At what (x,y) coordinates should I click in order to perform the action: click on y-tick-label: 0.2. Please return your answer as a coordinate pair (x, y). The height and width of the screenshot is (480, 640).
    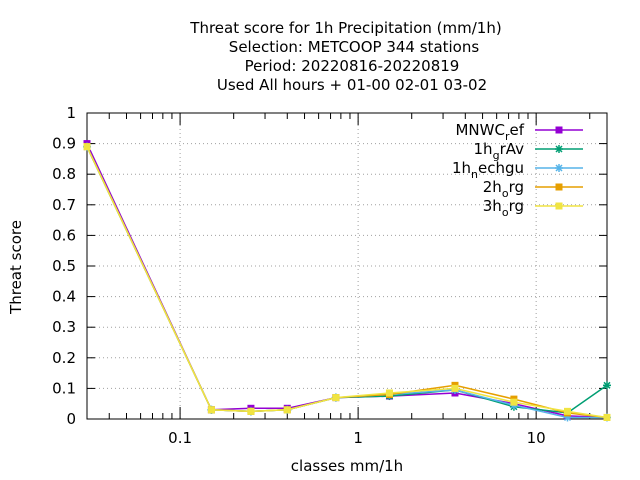
    Looking at the image, I should click on (64, 358).